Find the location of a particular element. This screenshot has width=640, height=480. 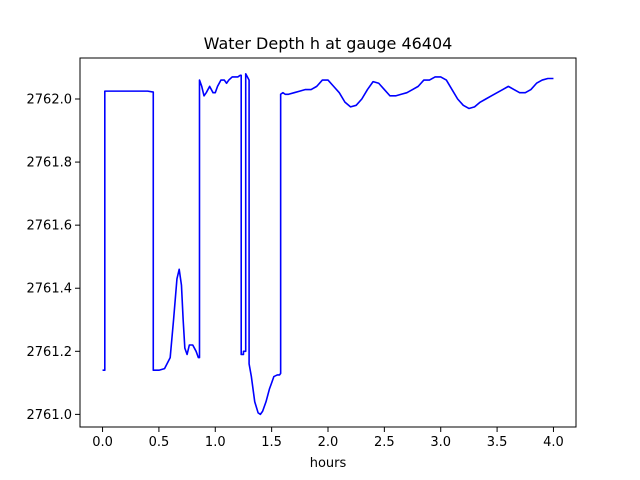

y-tick-label: 2761.2 is located at coordinates (50, 352).